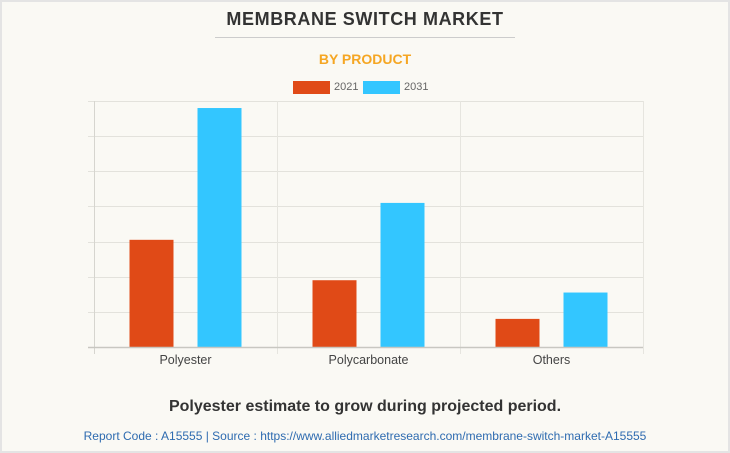  What do you see at coordinates (185, 360) in the screenshot?
I see `x-tick-label: Polyester` at bounding box center [185, 360].